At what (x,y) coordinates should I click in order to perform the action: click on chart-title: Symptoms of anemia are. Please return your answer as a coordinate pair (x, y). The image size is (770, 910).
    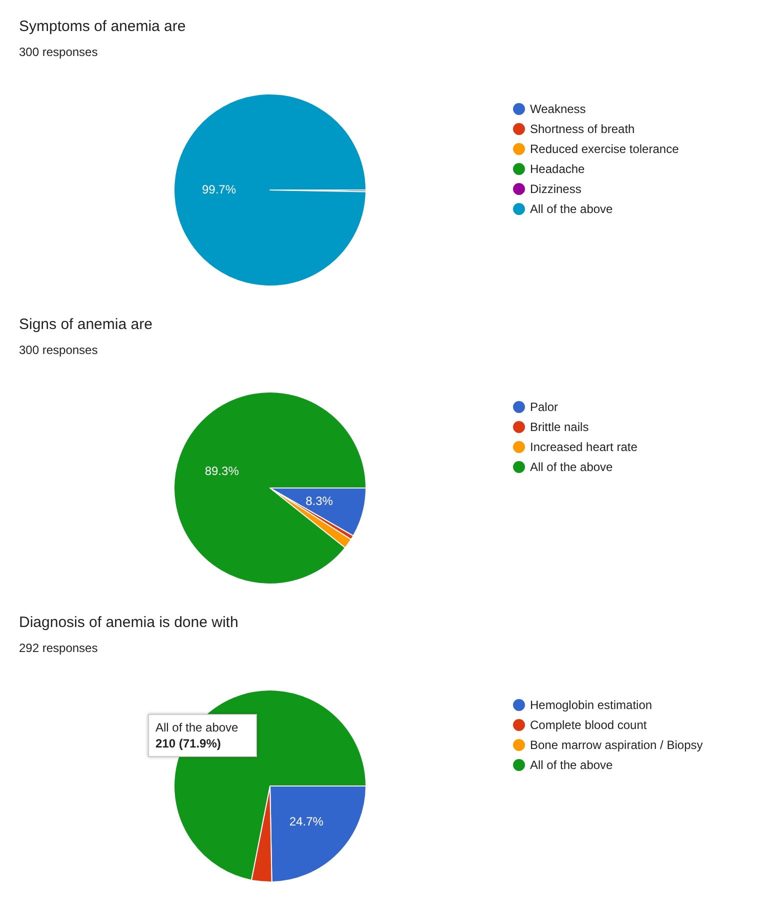
    Looking at the image, I should click on (102, 26).